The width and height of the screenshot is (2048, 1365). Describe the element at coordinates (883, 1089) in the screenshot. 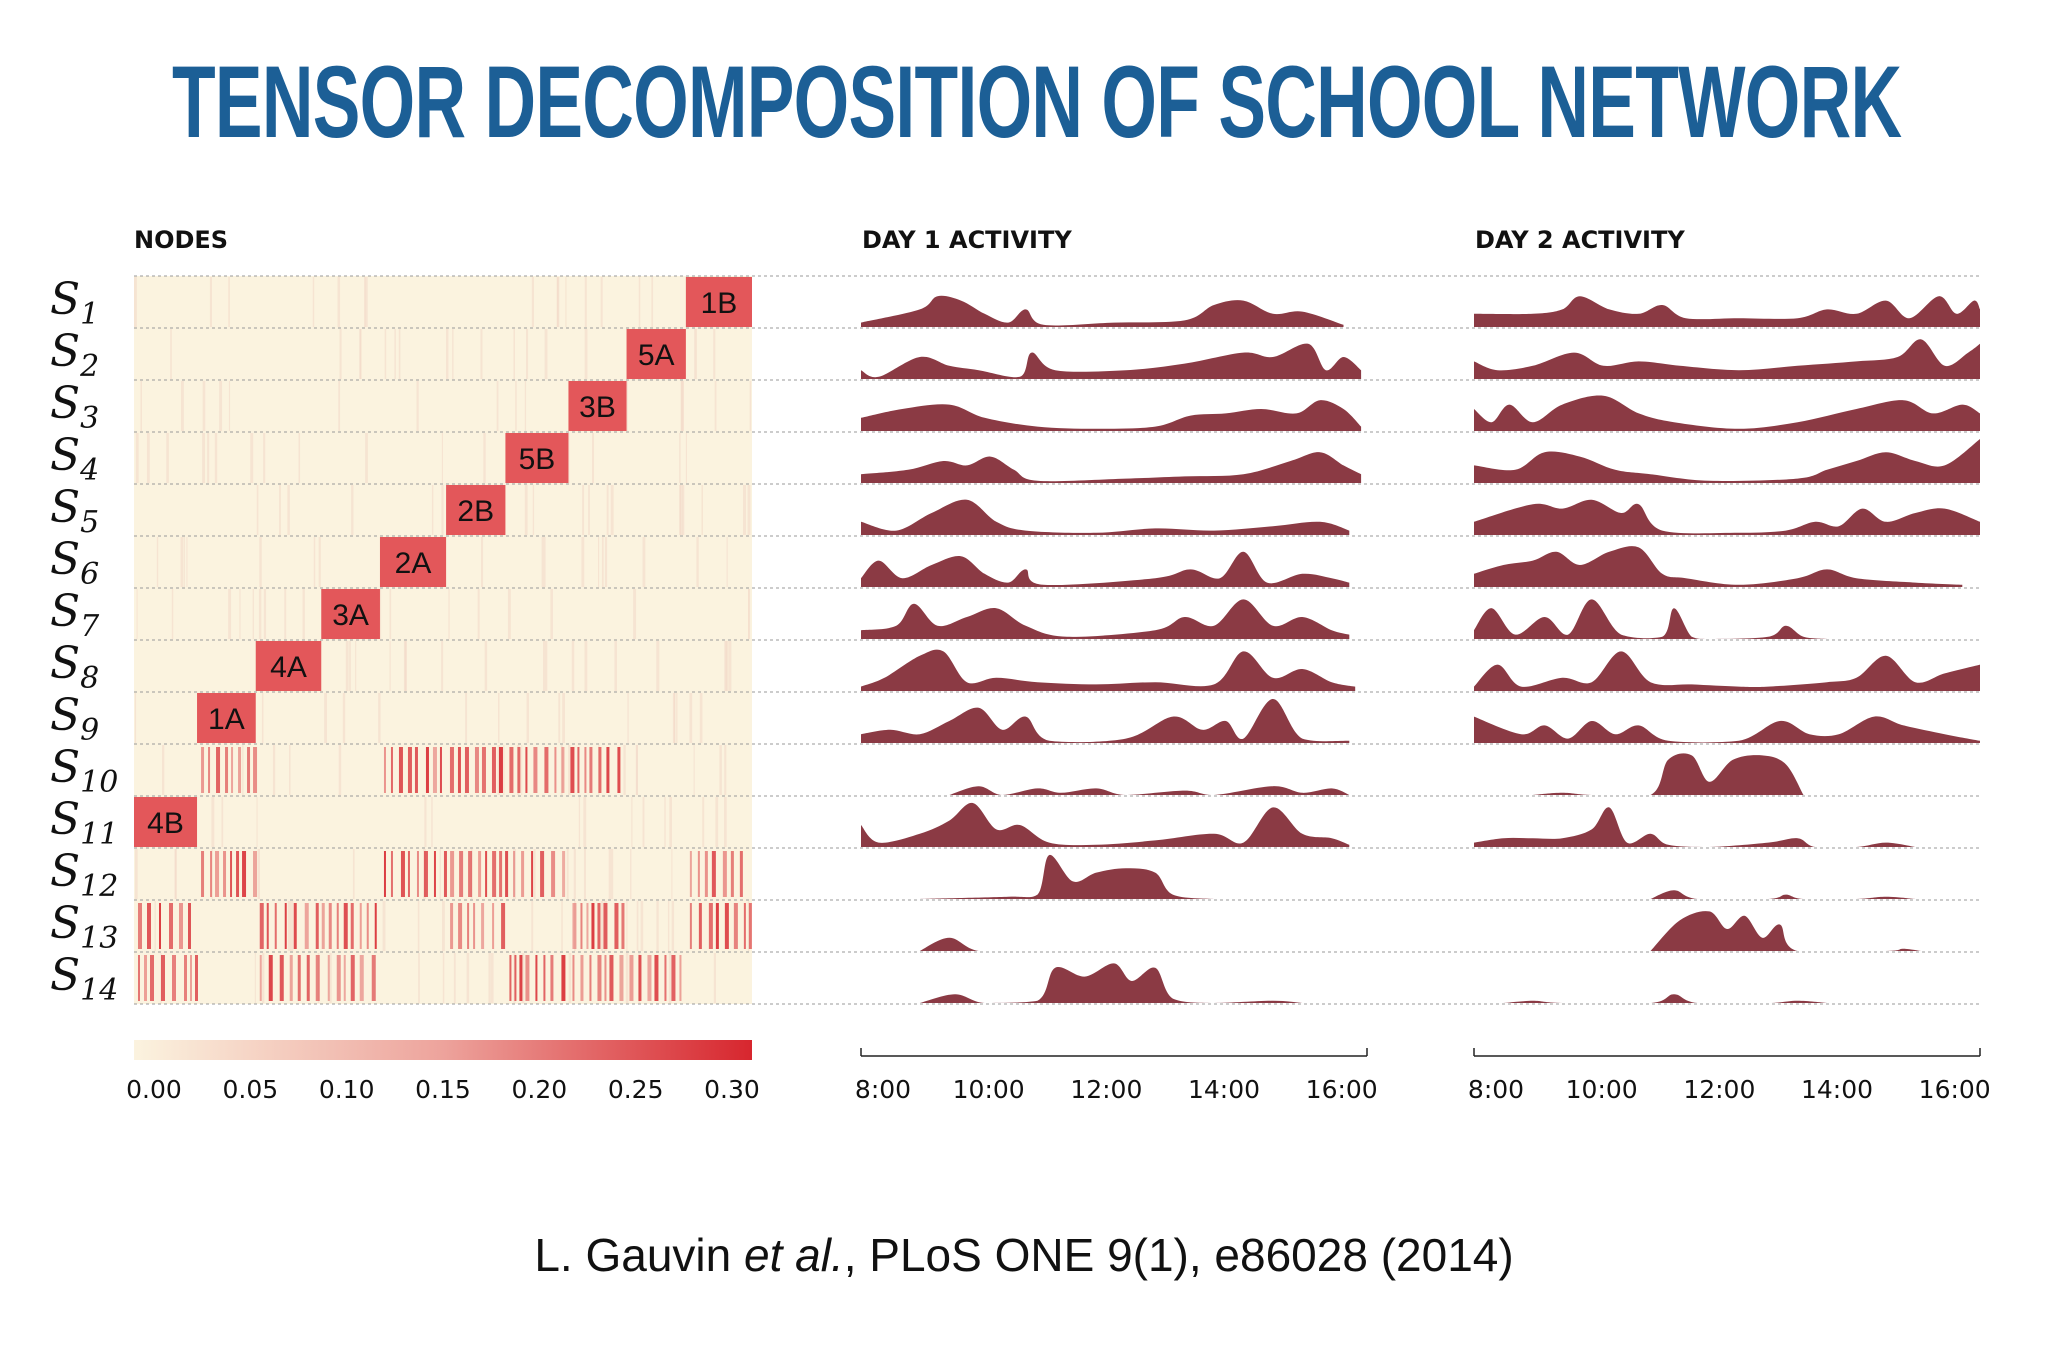

I see `activity-tick-label: 8:00` at that location.